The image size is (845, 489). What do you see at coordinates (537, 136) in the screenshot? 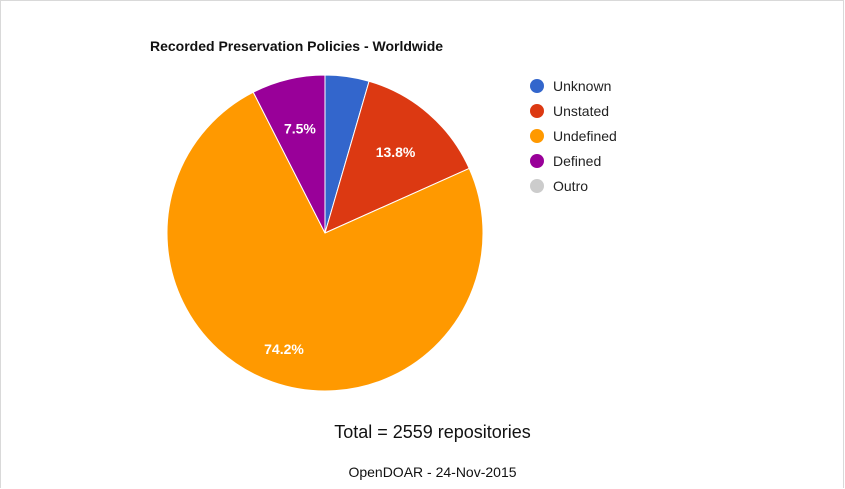
I see `legend-swatch-undefined` at bounding box center [537, 136].